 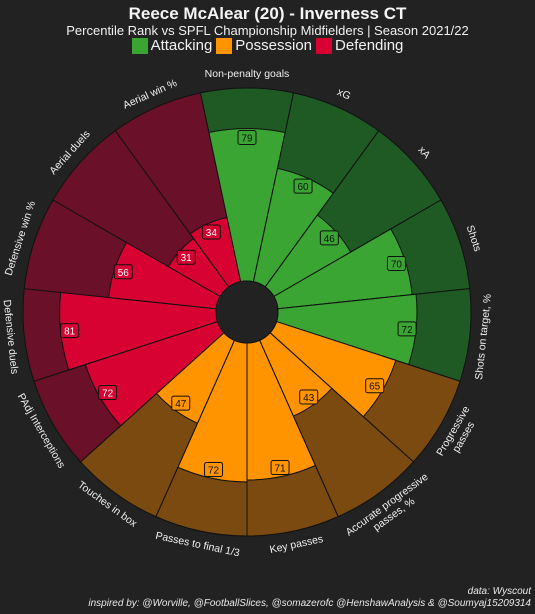 I want to click on value-label-accurate-progressive-passes: 43, so click(x=309, y=398).